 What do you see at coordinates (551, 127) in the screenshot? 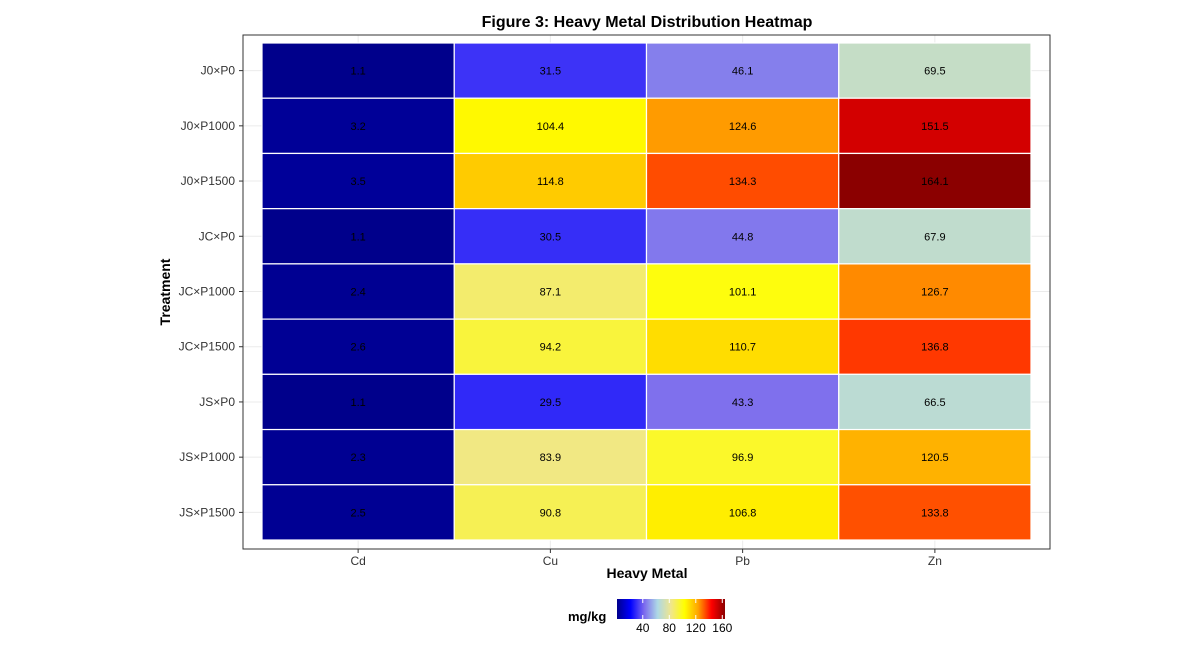
I see `cell-value-label: 104.4` at bounding box center [551, 127].